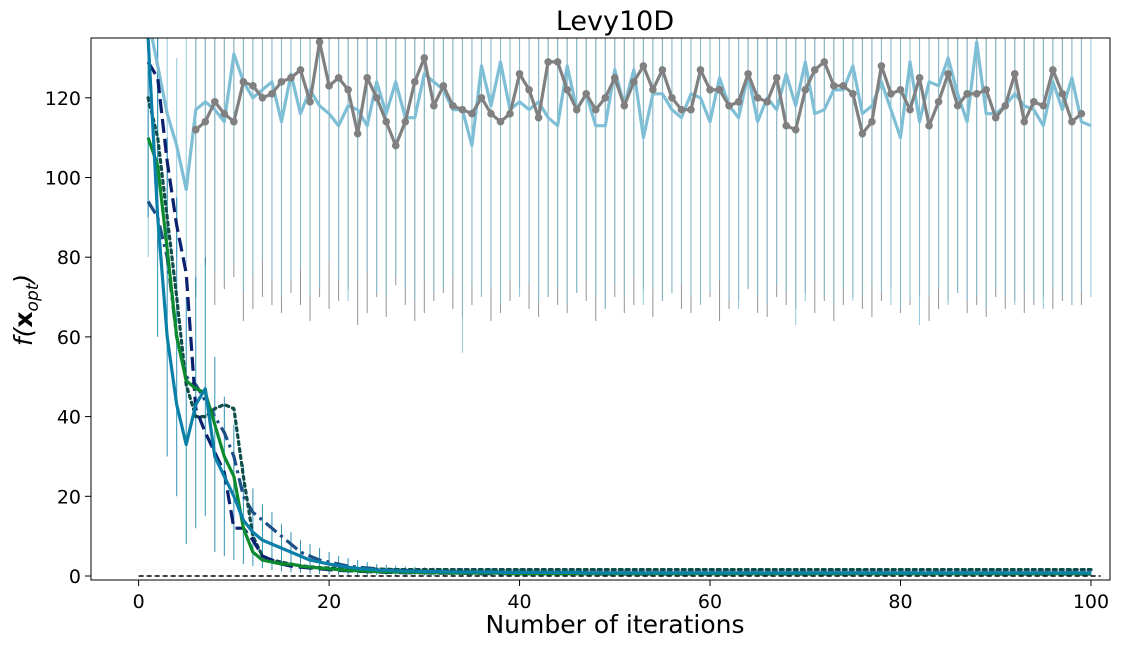 Image resolution: width=1138 pixels, height=647 pixels. What do you see at coordinates (23, 336) in the screenshot?
I see `y-axis-label-f: f(` at bounding box center [23, 336].